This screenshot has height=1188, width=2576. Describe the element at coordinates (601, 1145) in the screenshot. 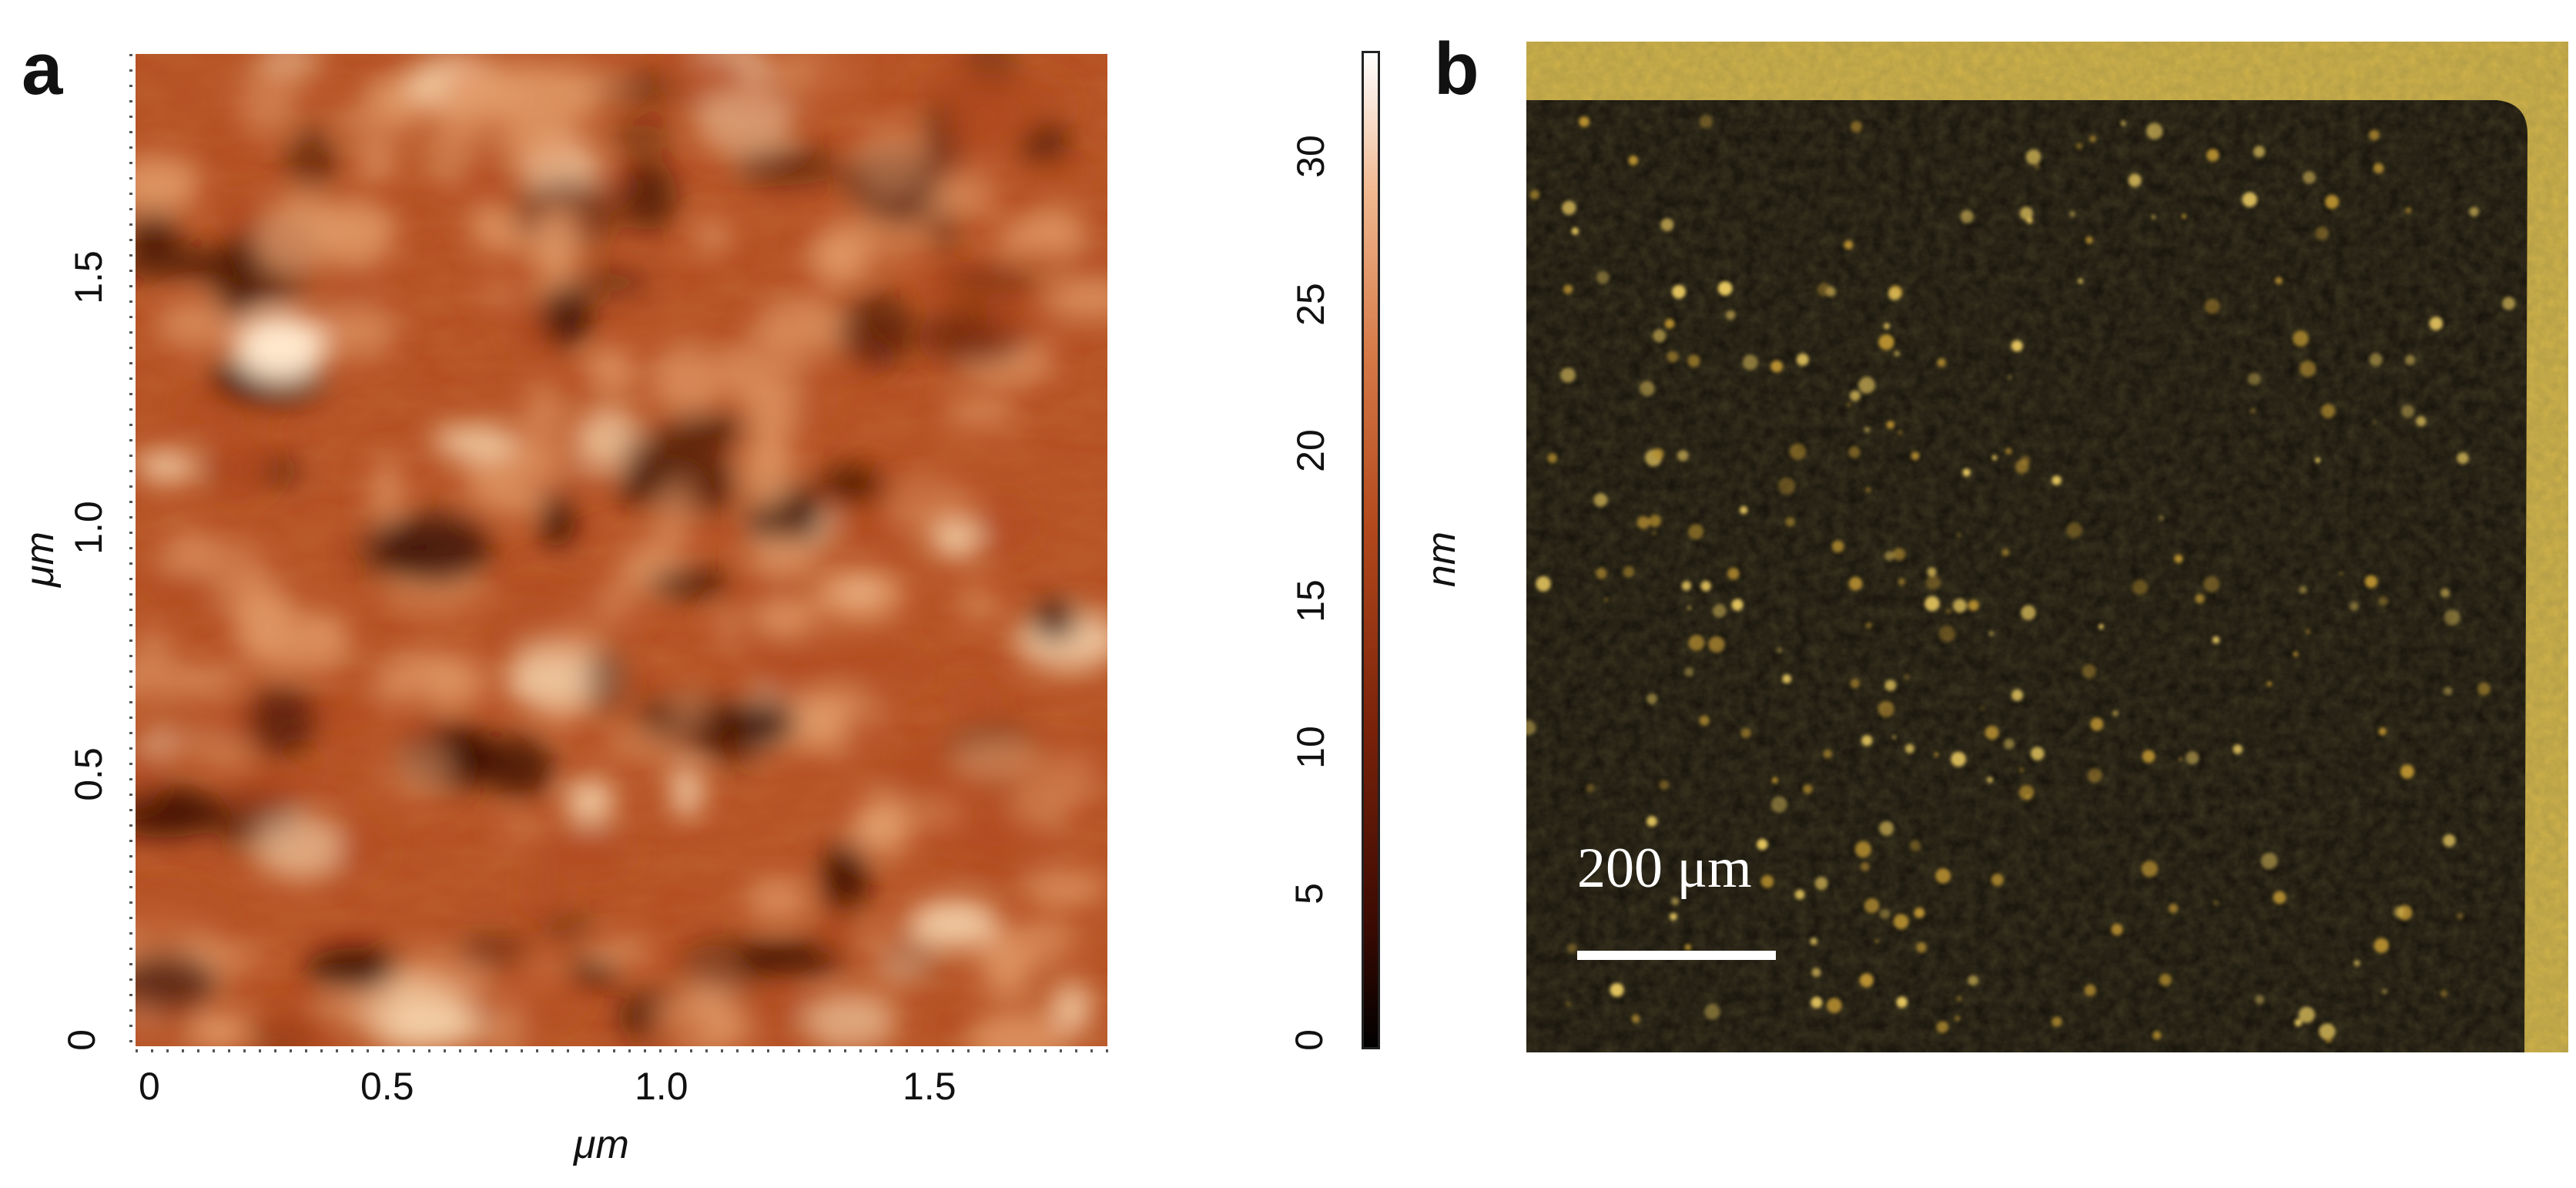

I see `x-axis-title: μm` at that location.